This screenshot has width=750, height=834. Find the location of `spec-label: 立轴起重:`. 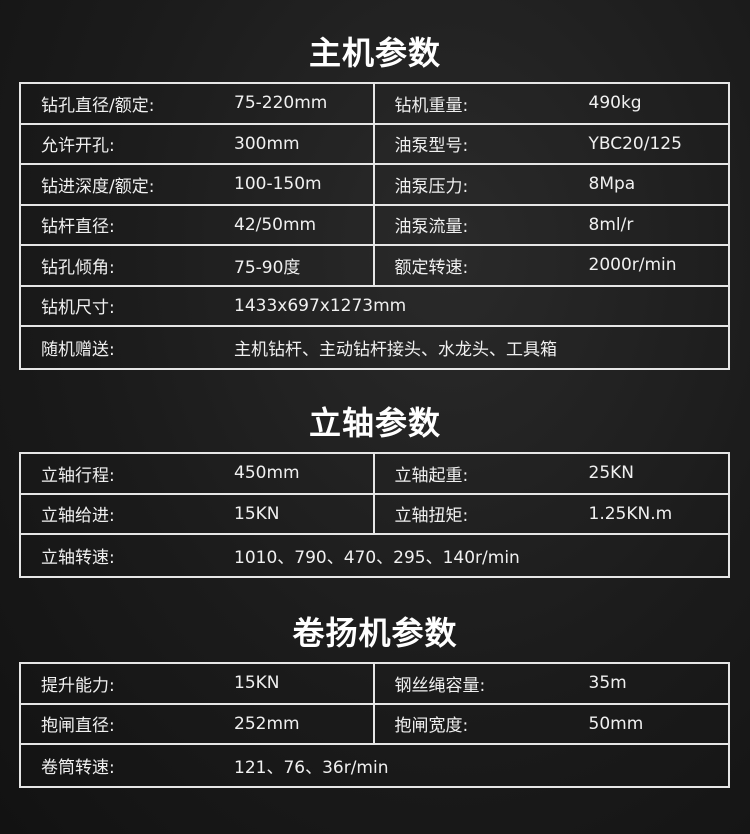

spec-label: 立轴起重: is located at coordinates (431, 475).